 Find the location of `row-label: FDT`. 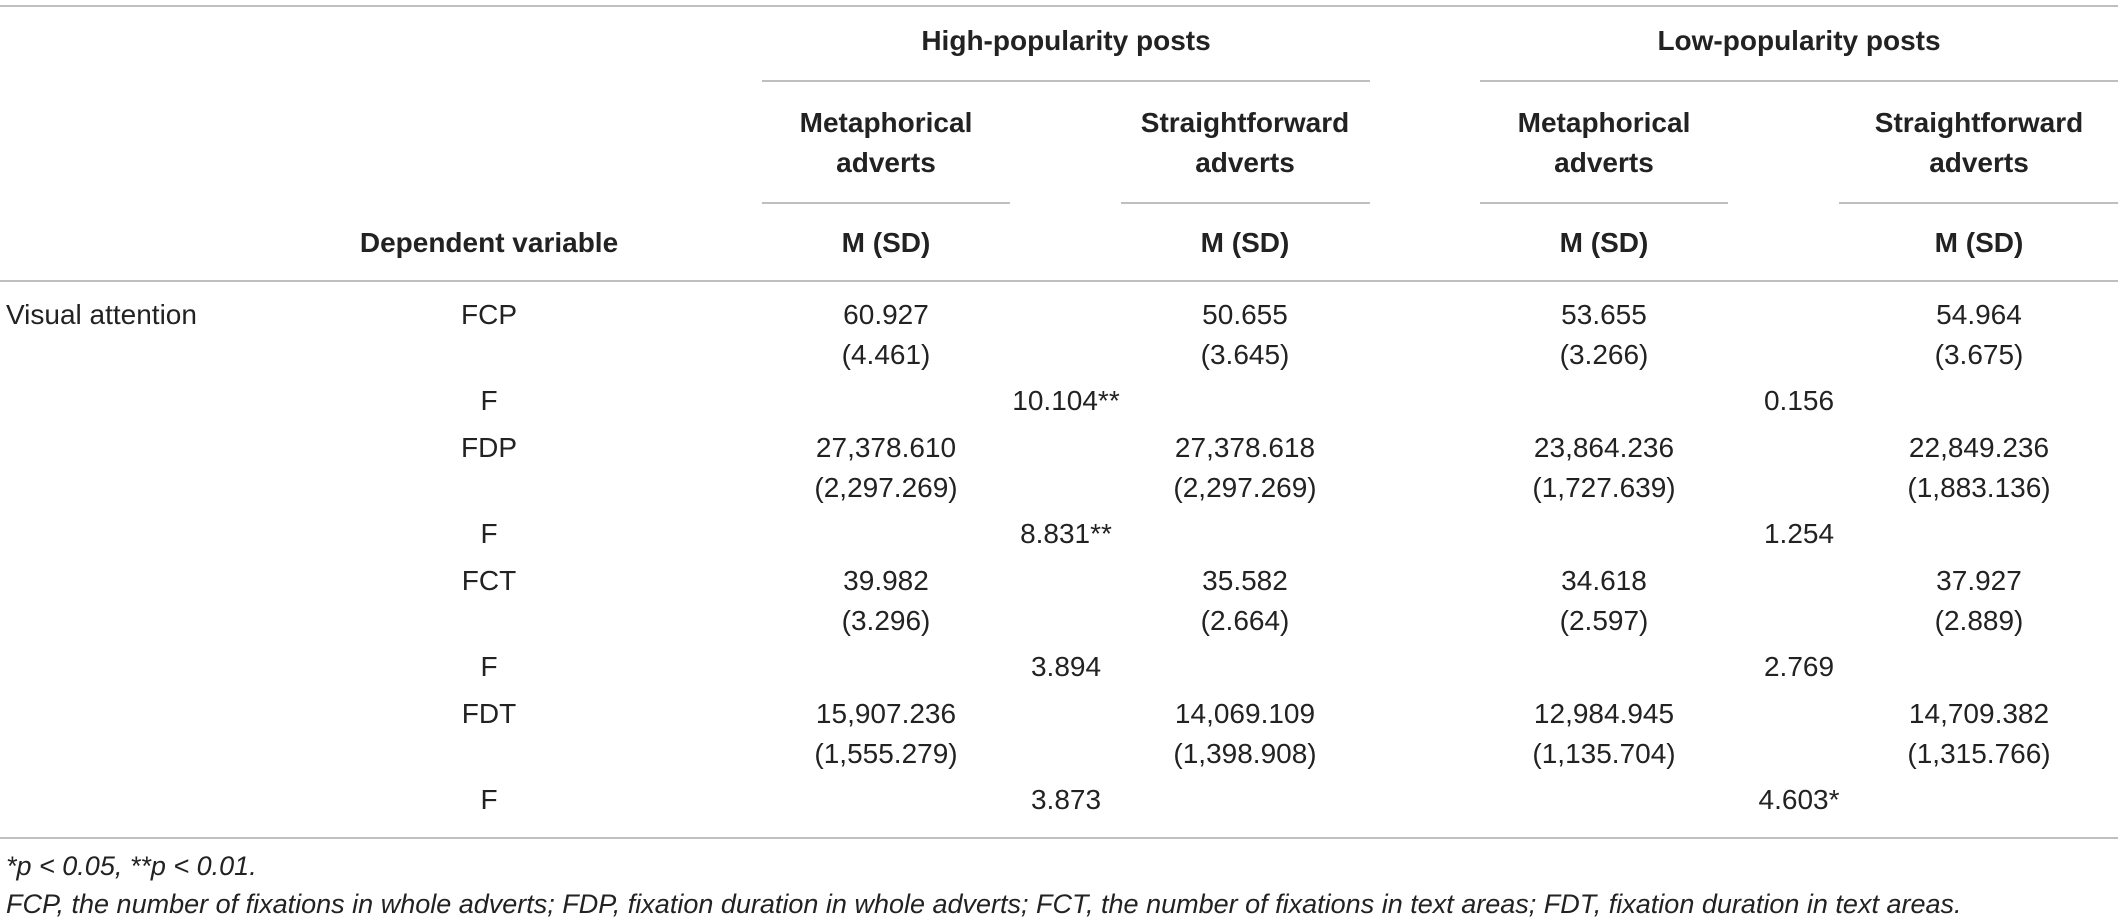

row-label: FDT is located at coordinates (489, 713).